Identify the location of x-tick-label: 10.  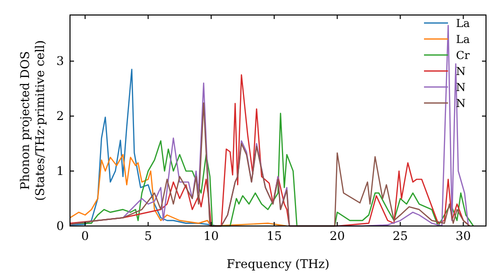
(211, 236).